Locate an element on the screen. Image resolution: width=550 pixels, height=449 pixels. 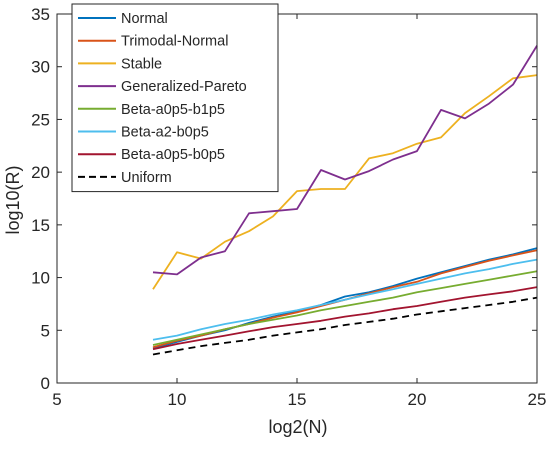
y-tick-label: 15 is located at coordinates (40, 225).